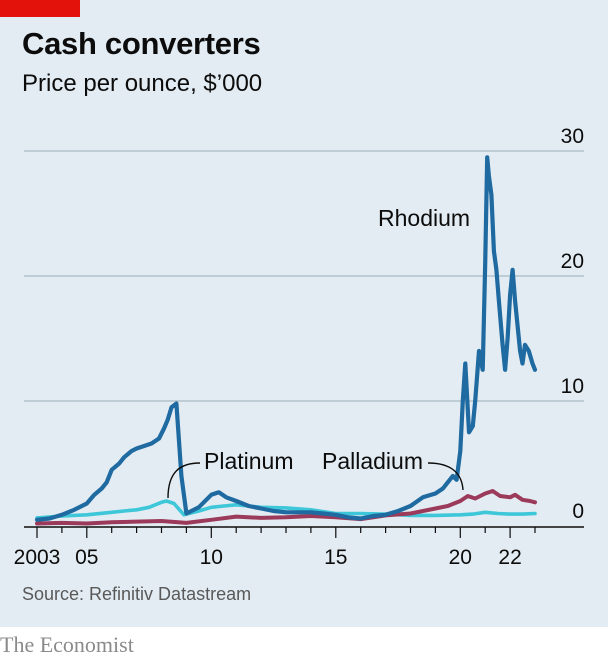 The height and width of the screenshot is (662, 608). Describe the element at coordinates (211, 557) in the screenshot. I see `x-tick-label: 10` at that location.